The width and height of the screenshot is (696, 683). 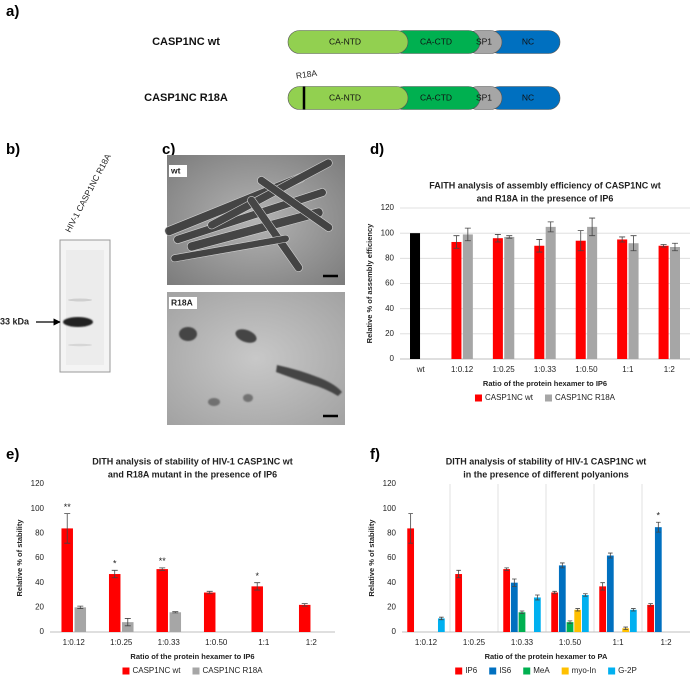 I want to click on legend: CASP1NC wt CASP1NC R18A, so click(x=192, y=670).